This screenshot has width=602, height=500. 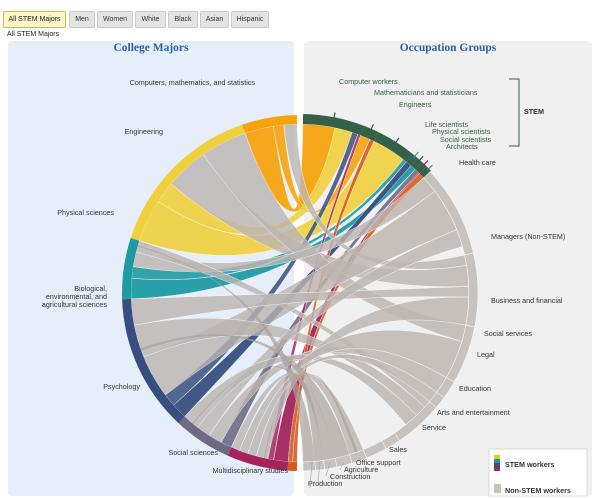 I want to click on occupation-arc-production, so click(x=309, y=466).